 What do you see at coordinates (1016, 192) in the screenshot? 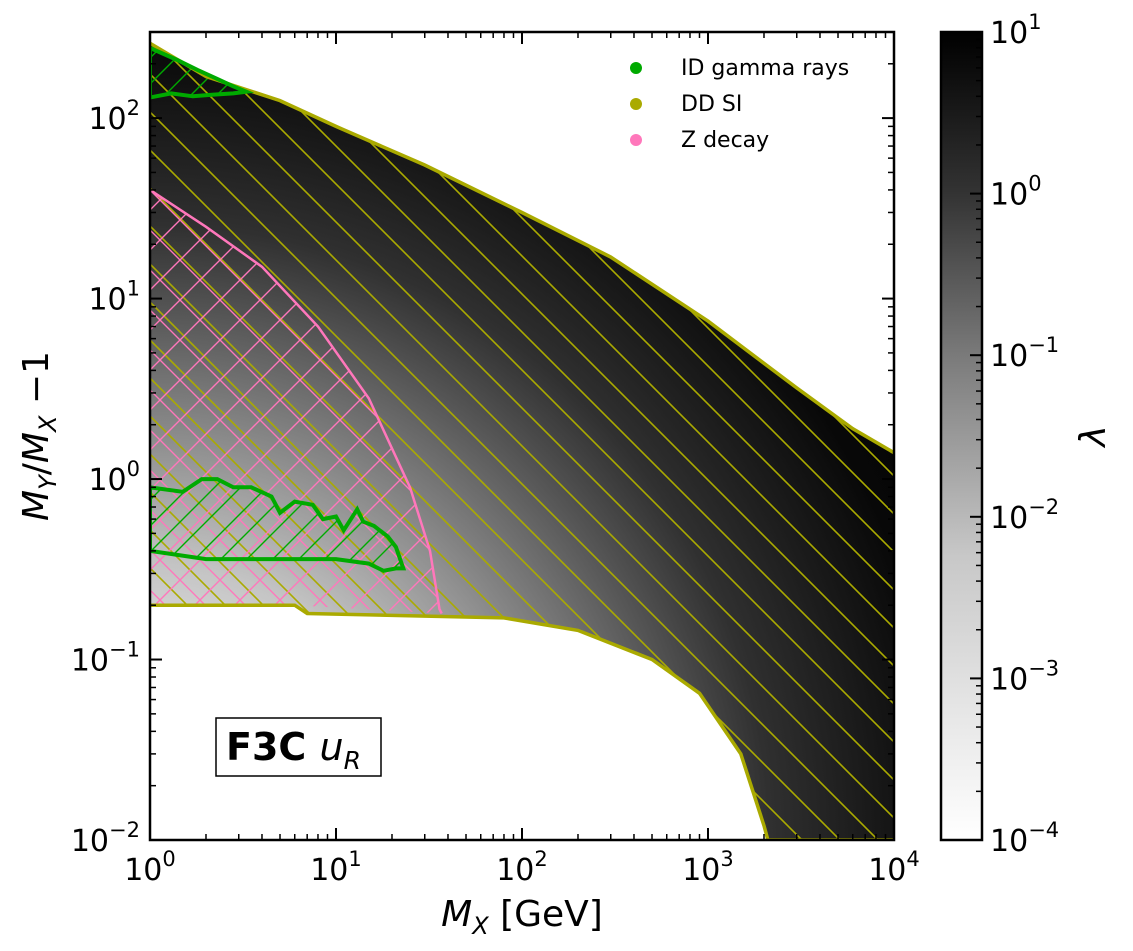
I see `colorbar-tick-label: 10⁰` at bounding box center [1016, 192].